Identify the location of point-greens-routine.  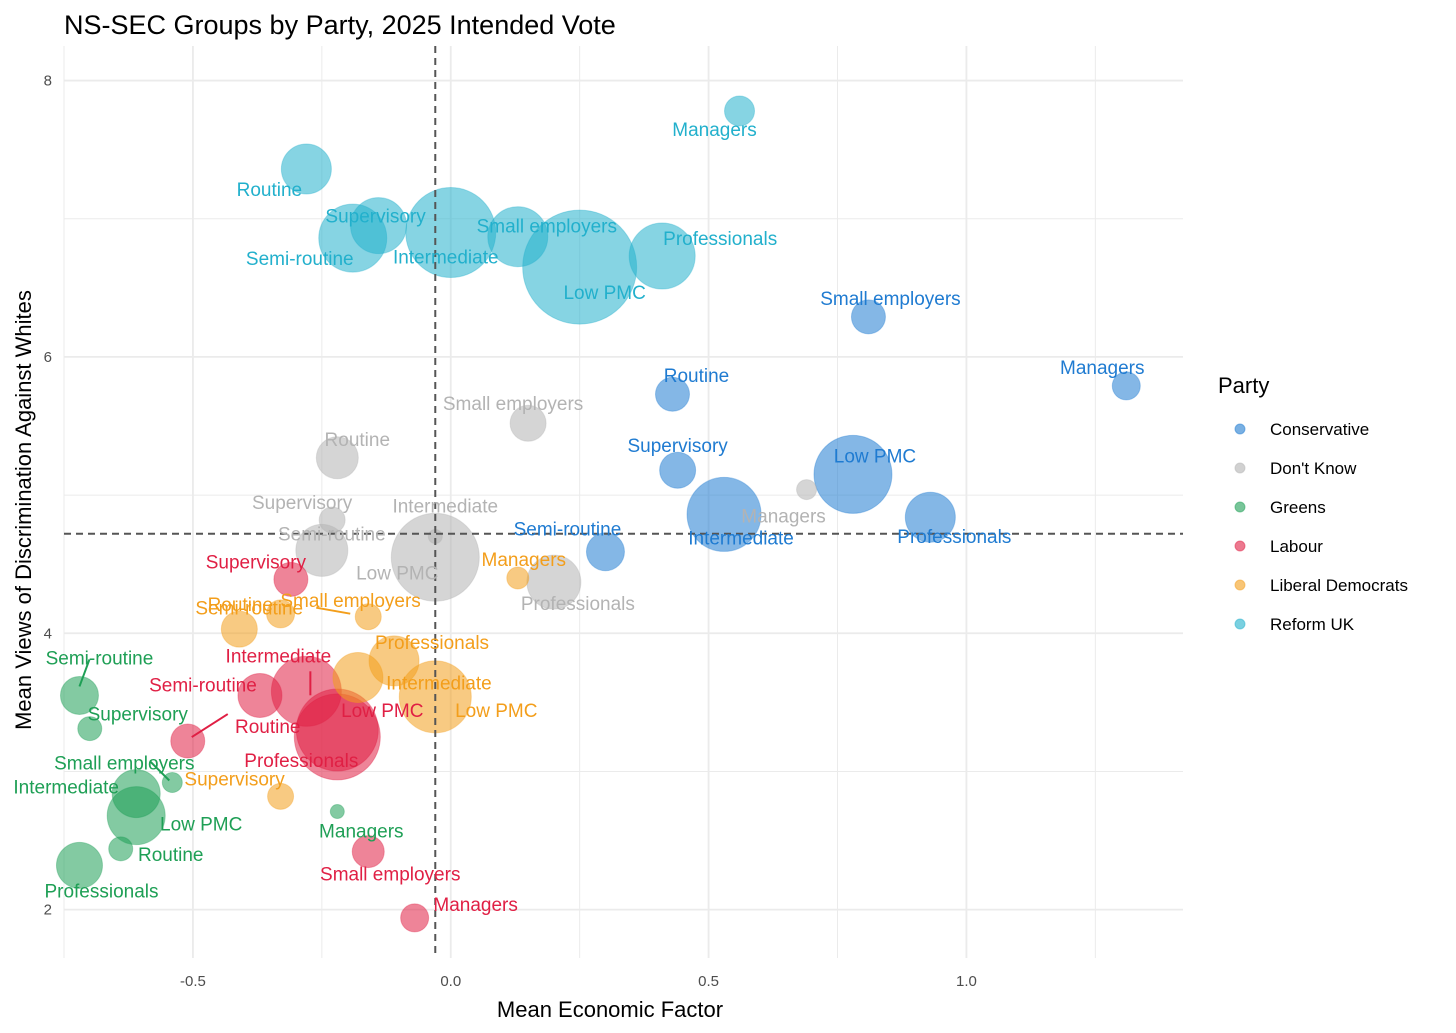
(121, 849).